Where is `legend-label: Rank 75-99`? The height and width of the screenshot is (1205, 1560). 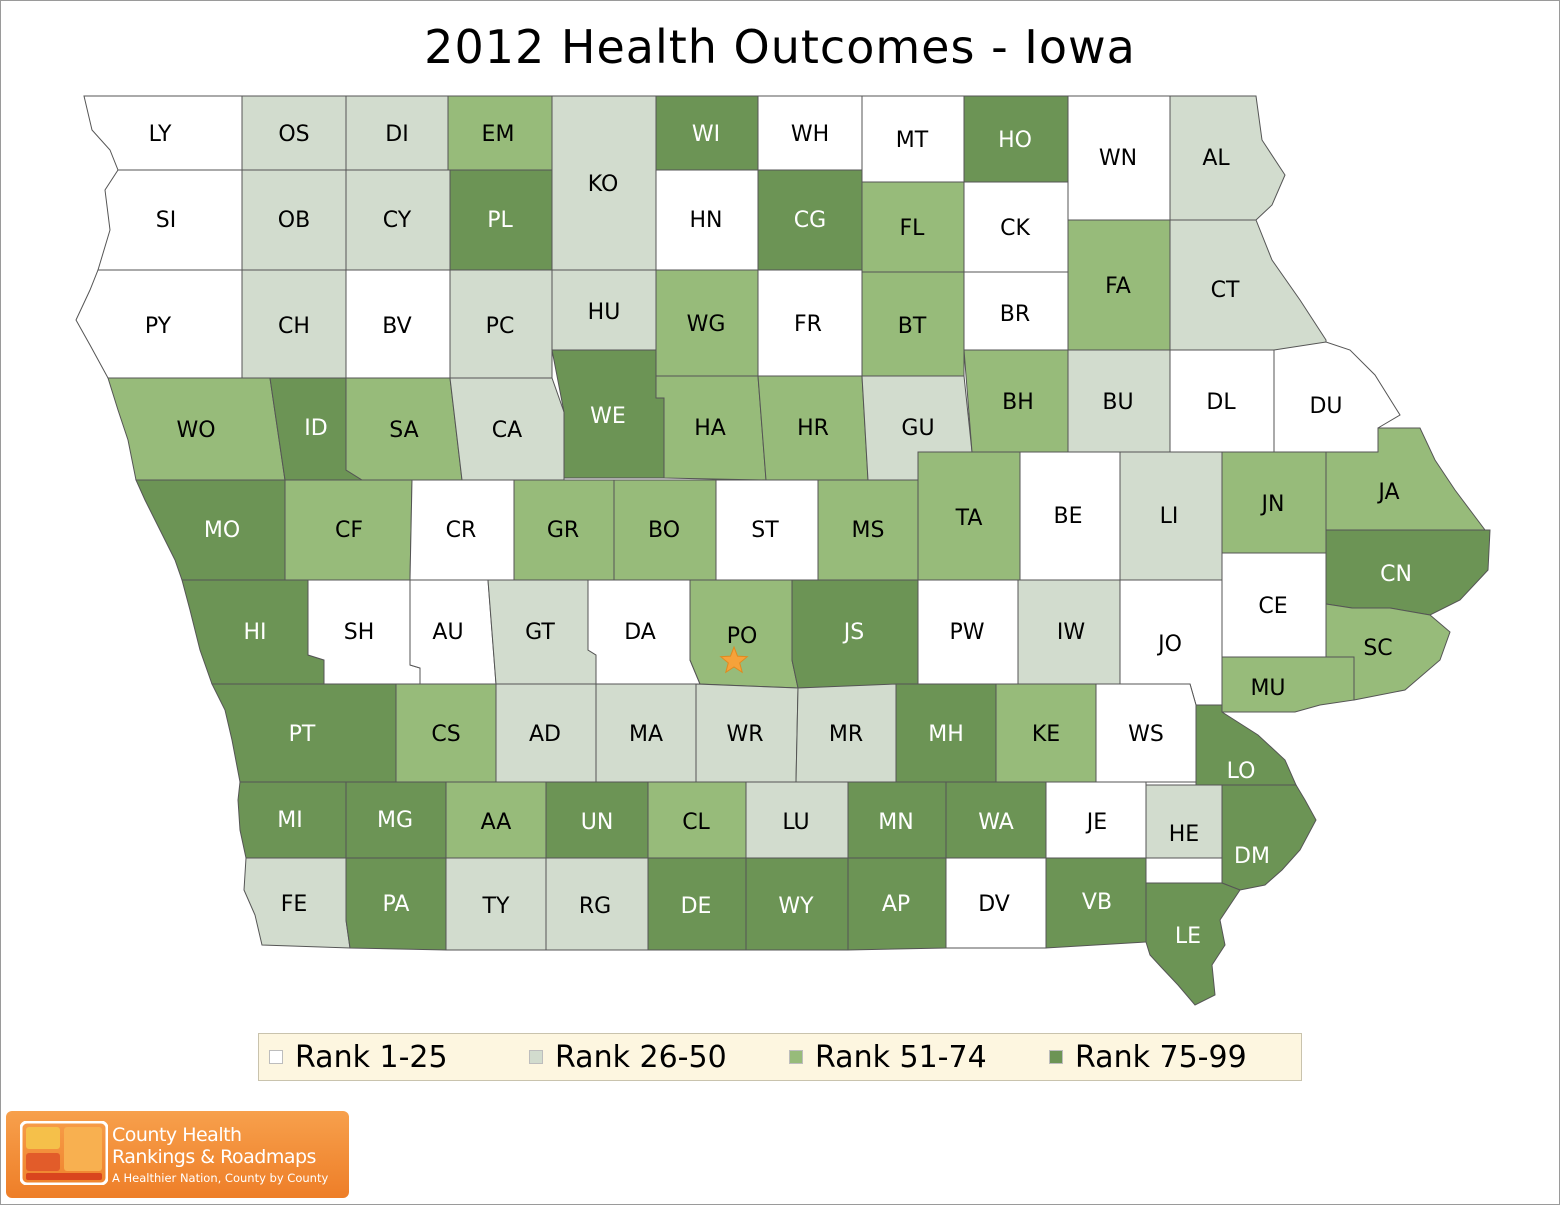
legend-label: Rank 75-99 is located at coordinates (1161, 1057).